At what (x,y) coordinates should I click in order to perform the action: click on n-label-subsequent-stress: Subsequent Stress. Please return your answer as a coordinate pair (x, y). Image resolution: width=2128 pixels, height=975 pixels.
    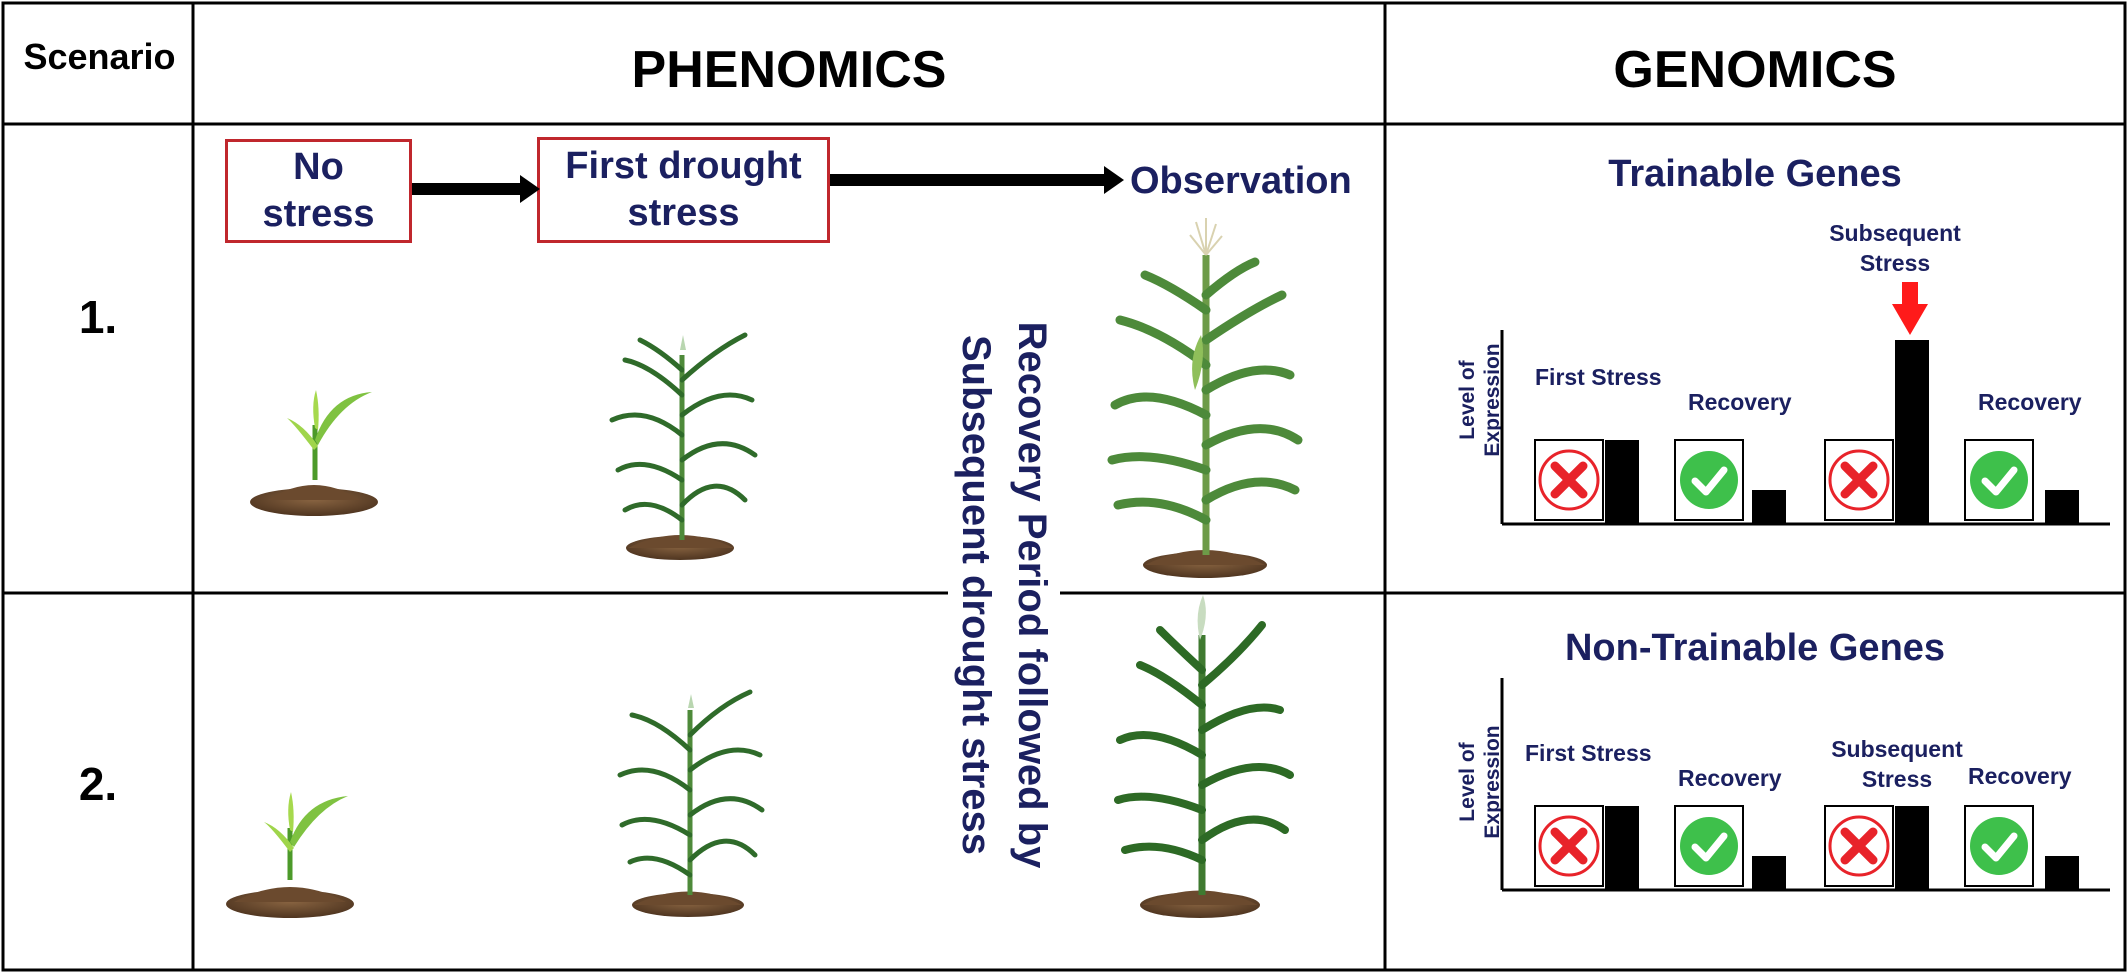
    Looking at the image, I should click on (1897, 765).